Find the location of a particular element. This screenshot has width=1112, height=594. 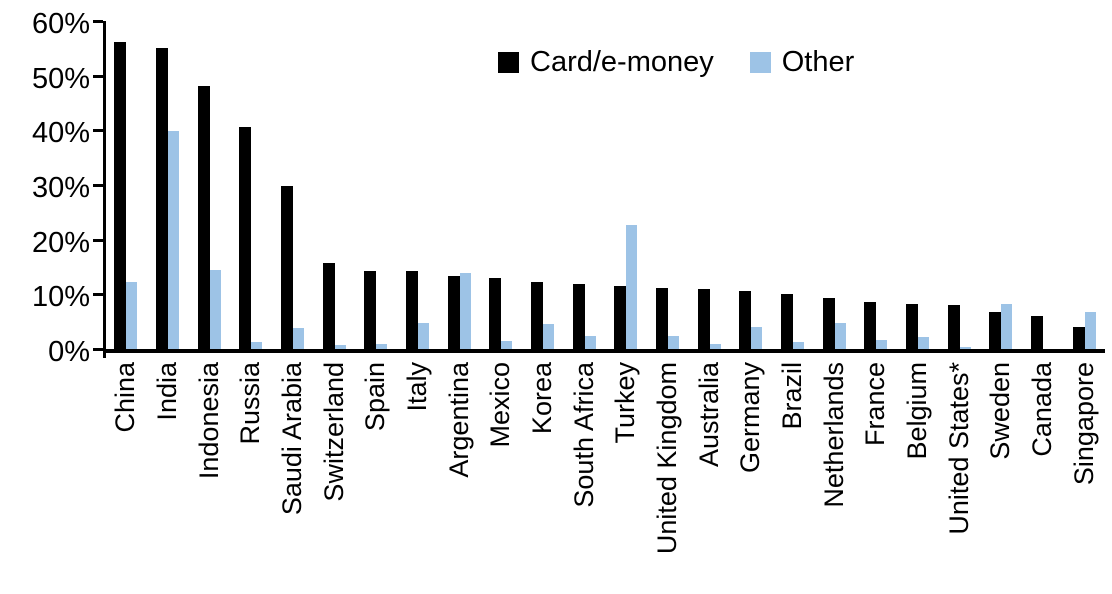

x-tick-label-cell: Singapore is located at coordinates (1084, 478).